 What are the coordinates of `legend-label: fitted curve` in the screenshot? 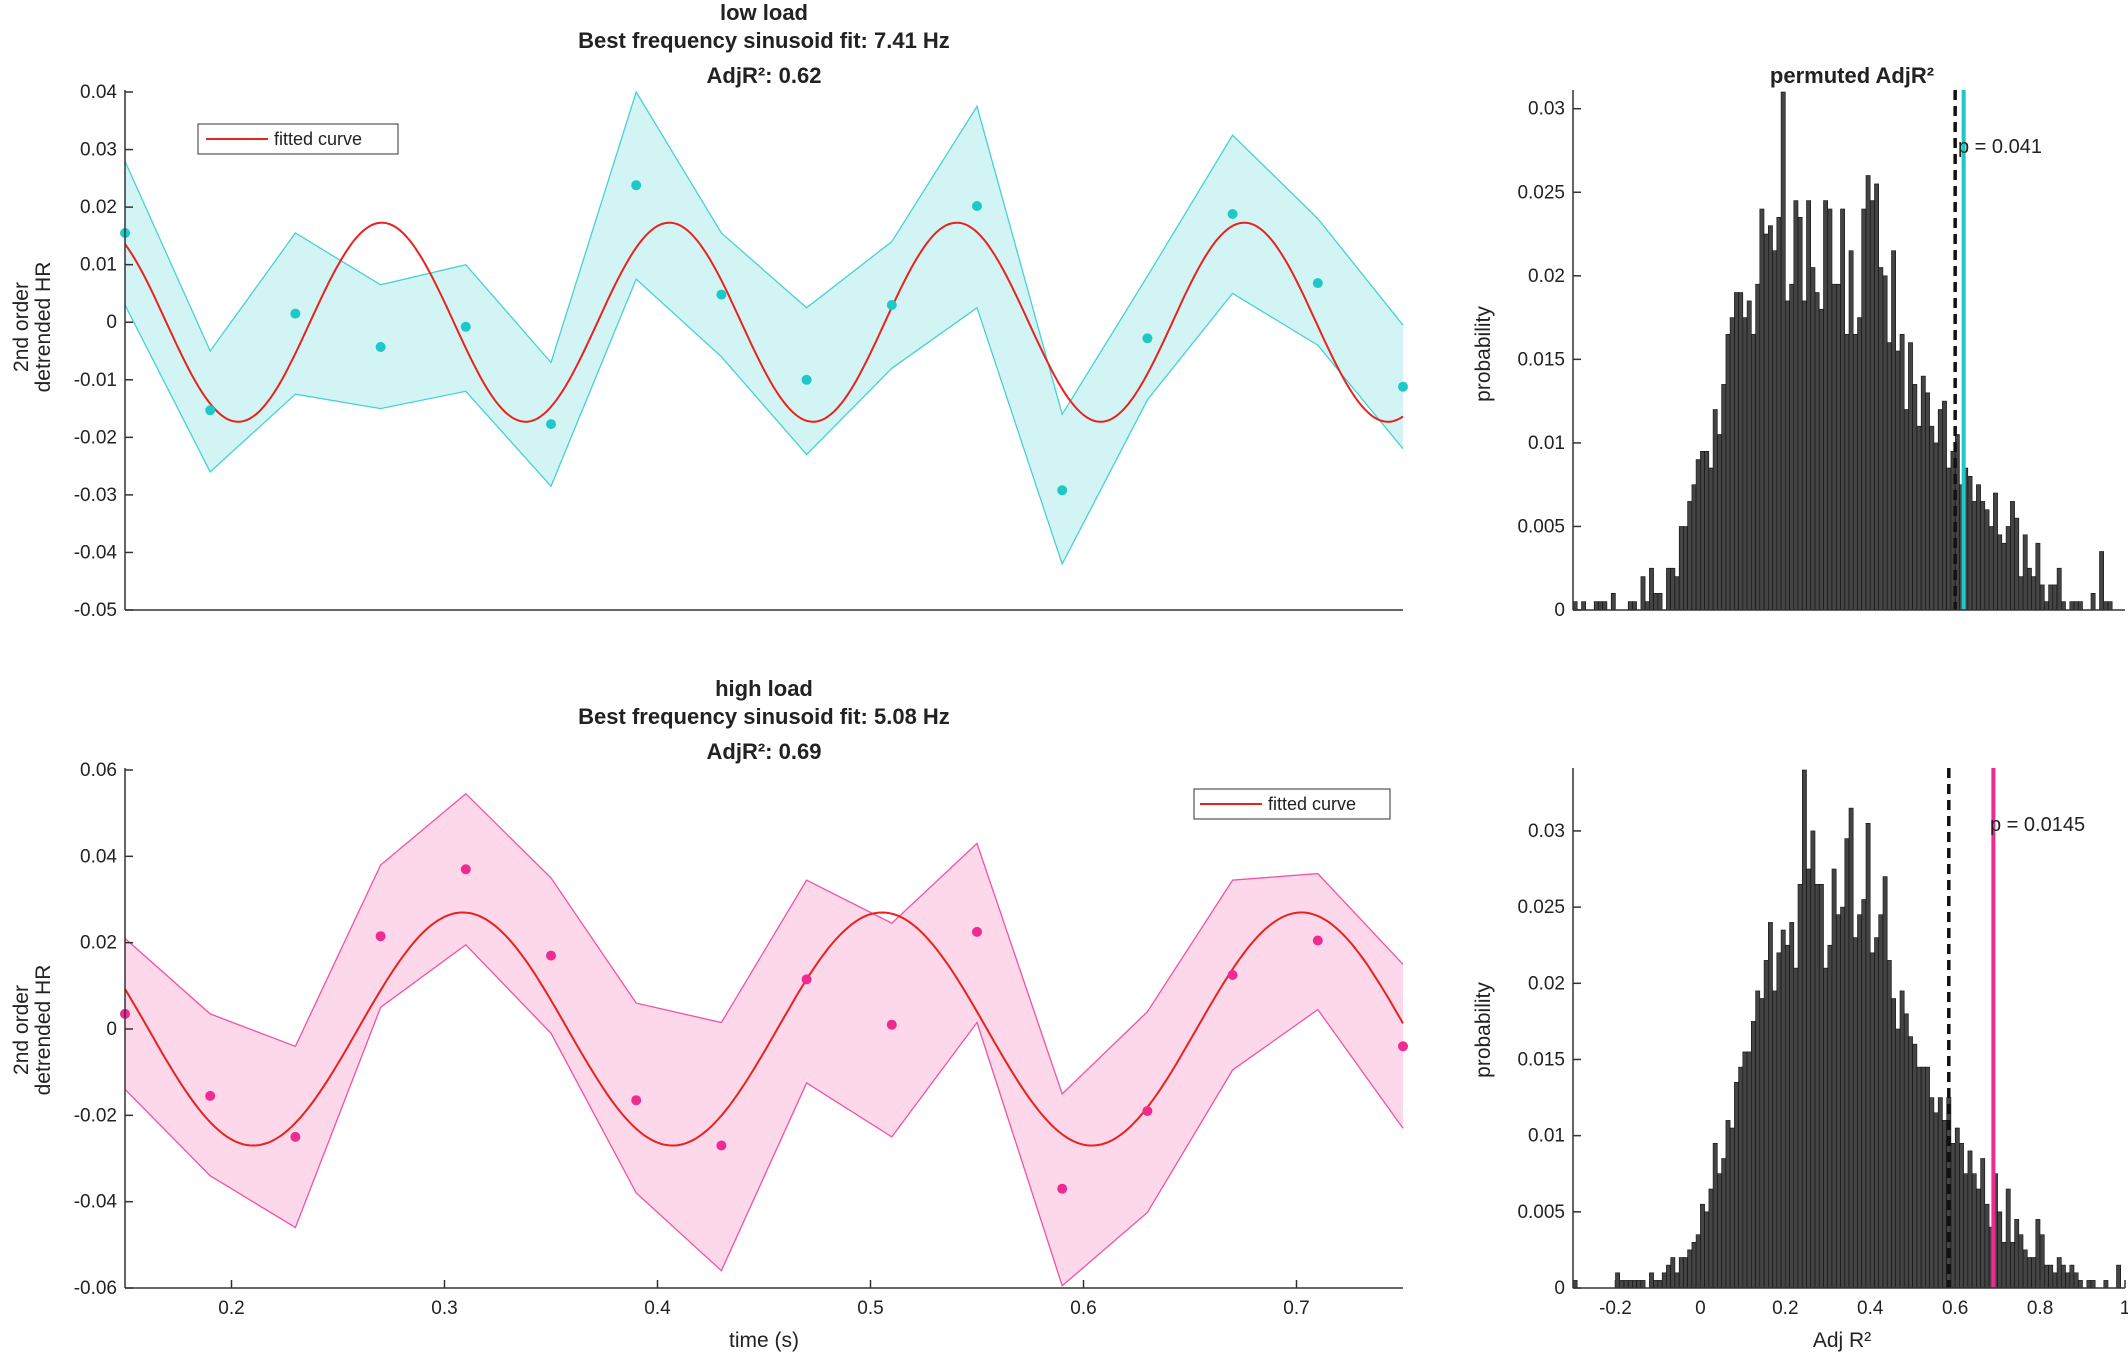 It's located at (1312, 804).